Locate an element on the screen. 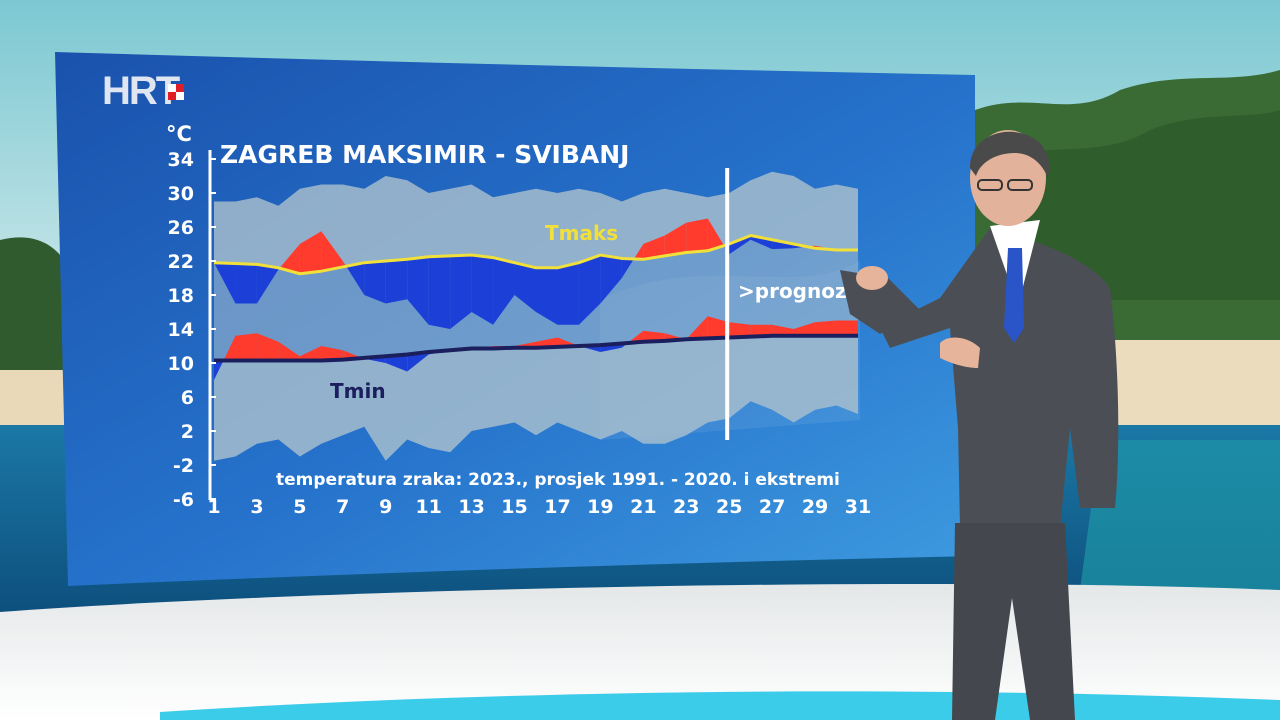 Image resolution: width=1280 pixels, height=720 pixels. y-tick-label: 22 is located at coordinates (181, 262).